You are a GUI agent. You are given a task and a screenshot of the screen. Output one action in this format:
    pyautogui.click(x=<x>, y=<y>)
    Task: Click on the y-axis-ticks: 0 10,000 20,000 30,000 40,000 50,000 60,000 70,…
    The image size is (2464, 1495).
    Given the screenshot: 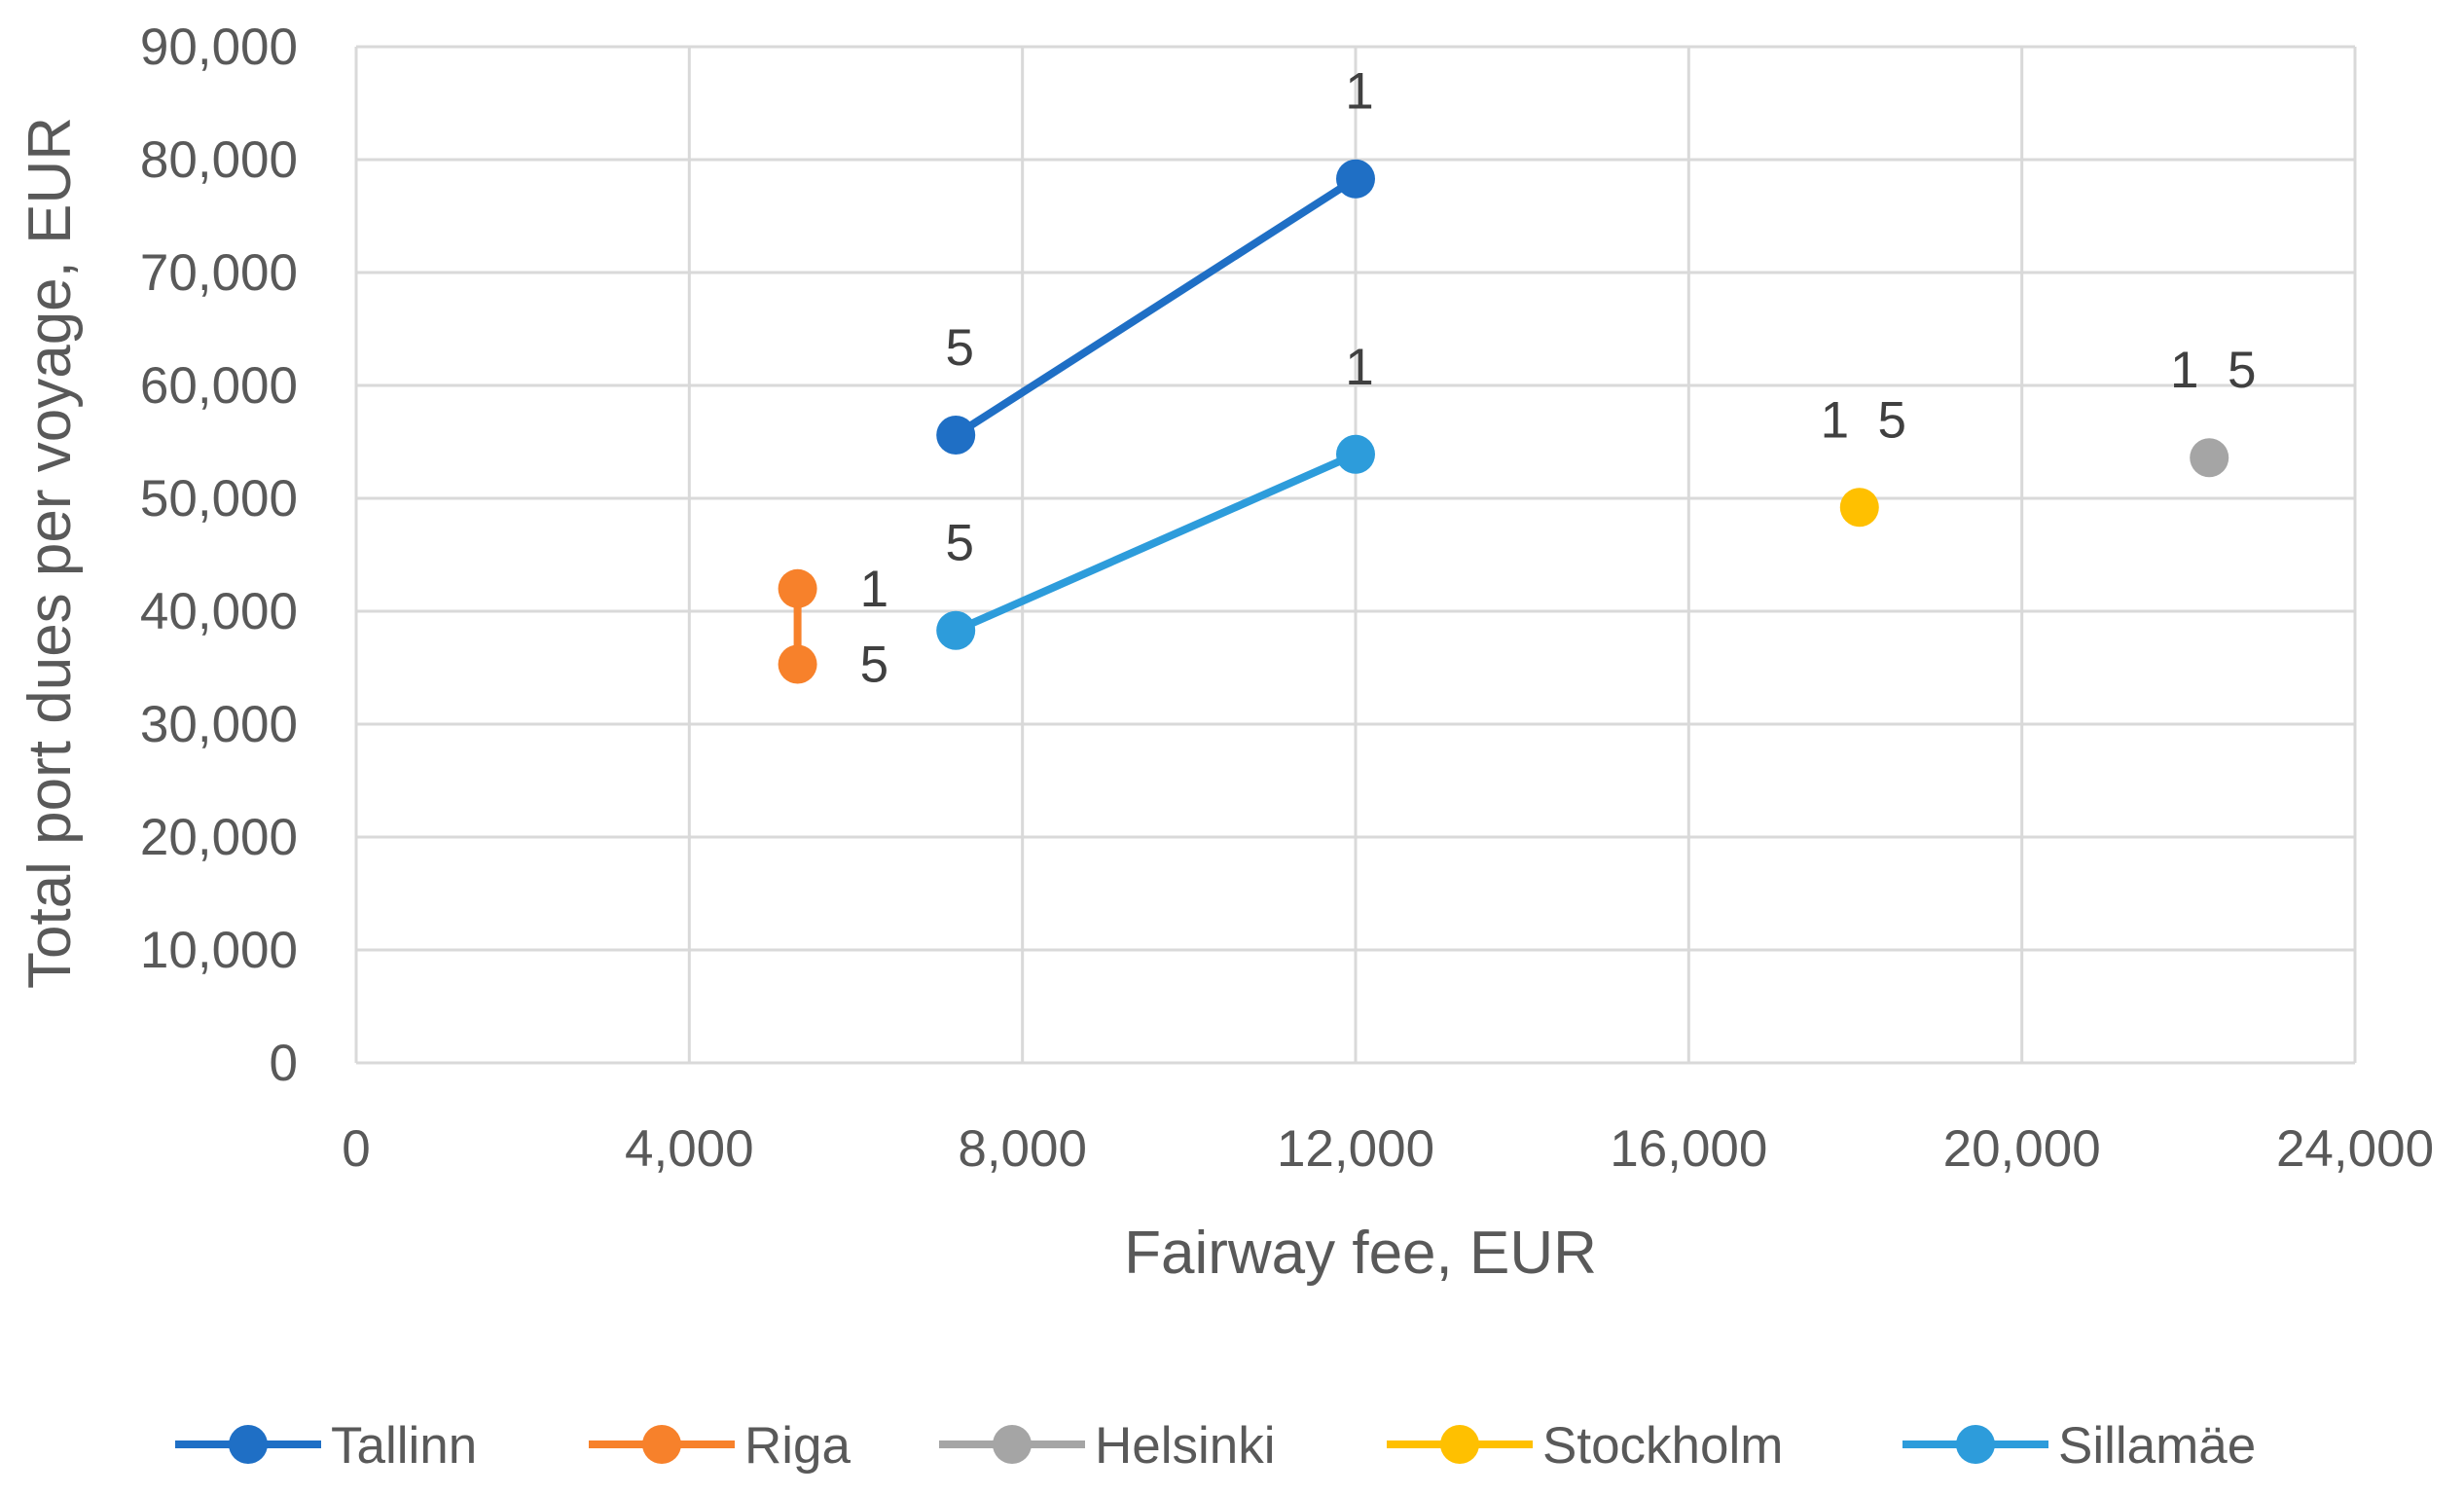 What is the action you would take?
    pyautogui.click(x=219, y=555)
    